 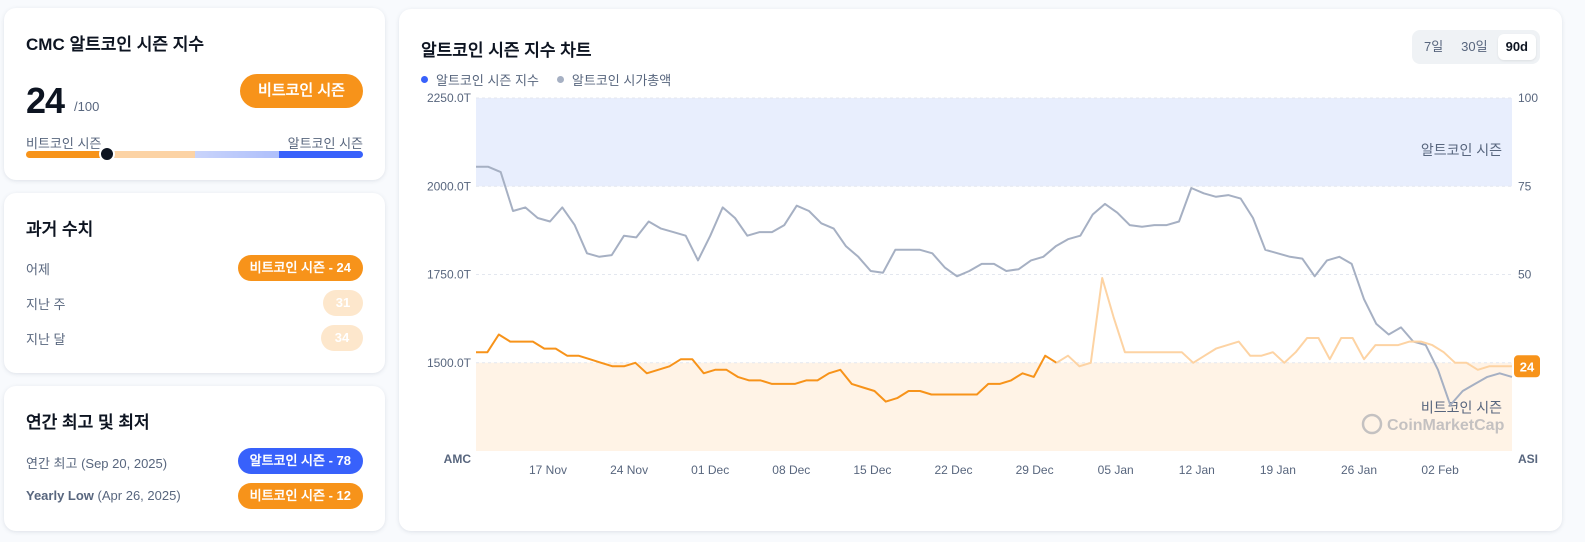 I want to click on history-row-badge: 31, so click(x=343, y=303).